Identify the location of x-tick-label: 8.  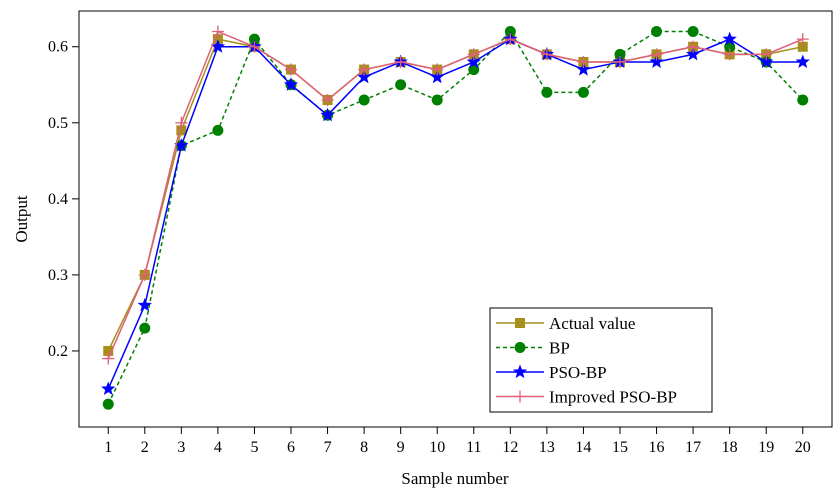
(364, 447).